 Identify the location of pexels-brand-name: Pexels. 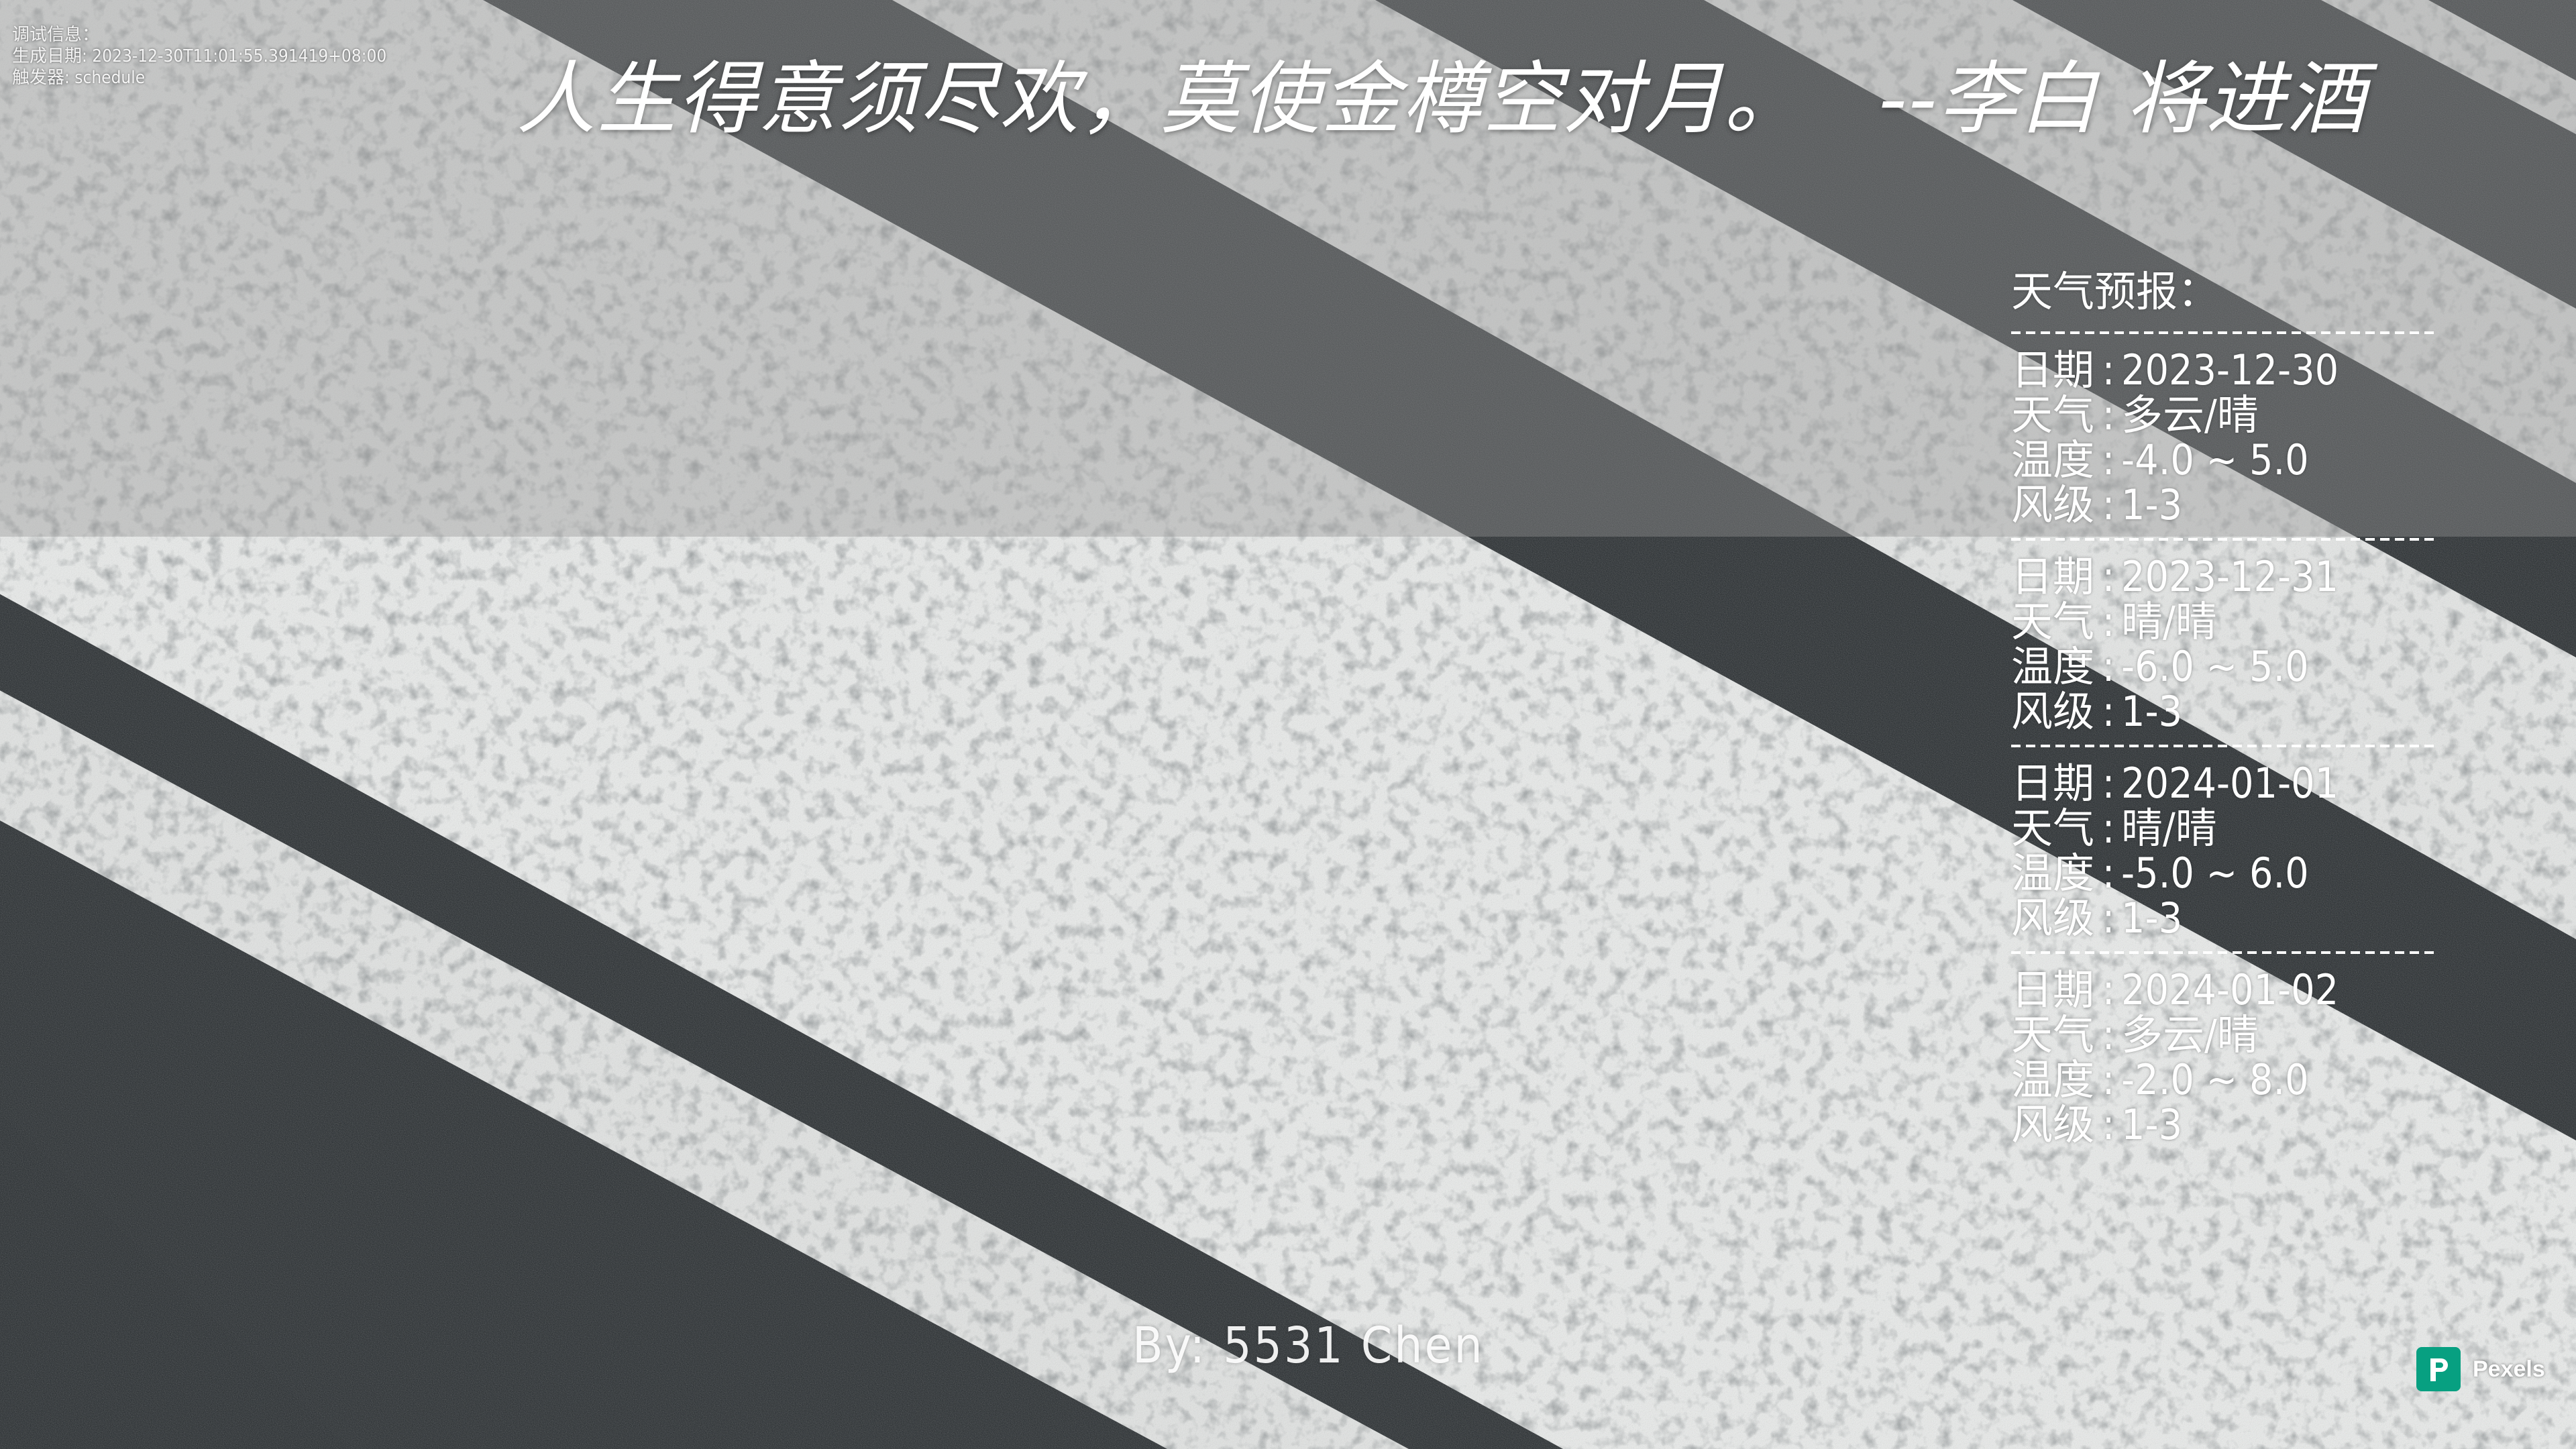
(2509, 1369).